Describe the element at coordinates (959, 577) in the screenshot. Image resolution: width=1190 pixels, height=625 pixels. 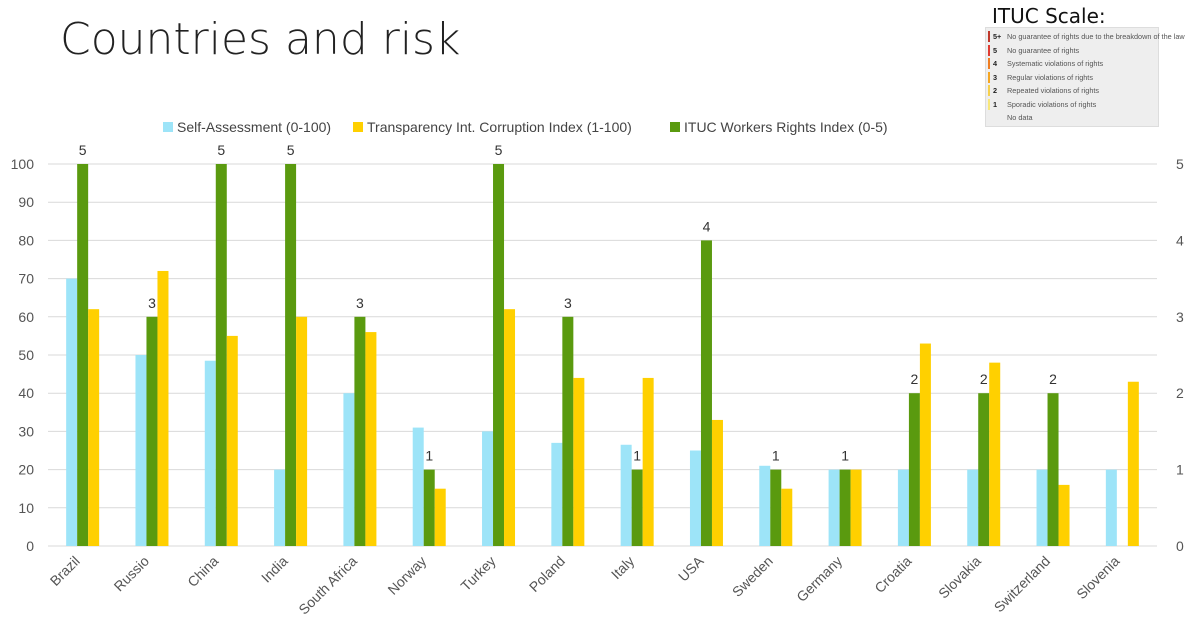
I see `category-label: Slovakia` at that location.